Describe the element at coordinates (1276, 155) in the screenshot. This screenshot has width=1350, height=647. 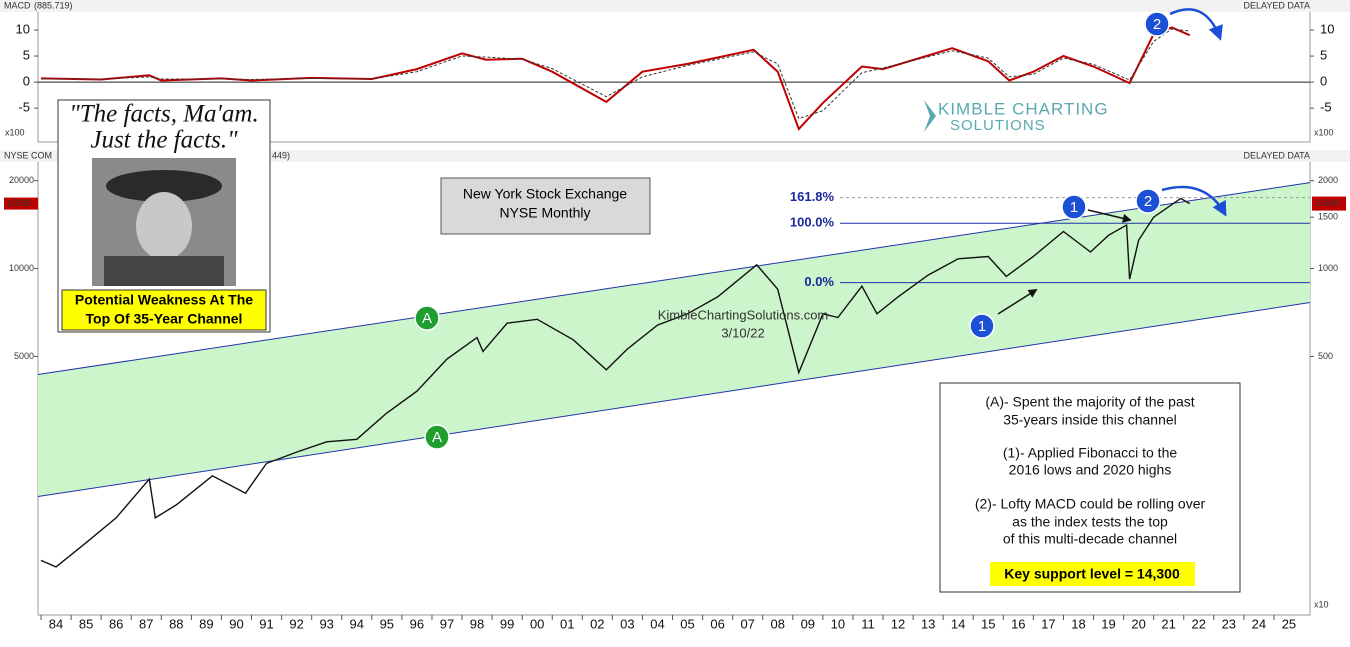
I see `delayed-label: DELAYED DATA` at that location.